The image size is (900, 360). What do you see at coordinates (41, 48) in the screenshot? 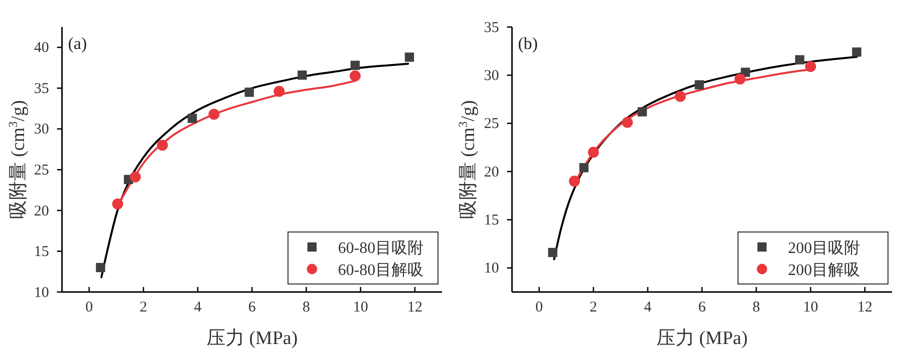
I see `y-tick-label: 40` at bounding box center [41, 48].